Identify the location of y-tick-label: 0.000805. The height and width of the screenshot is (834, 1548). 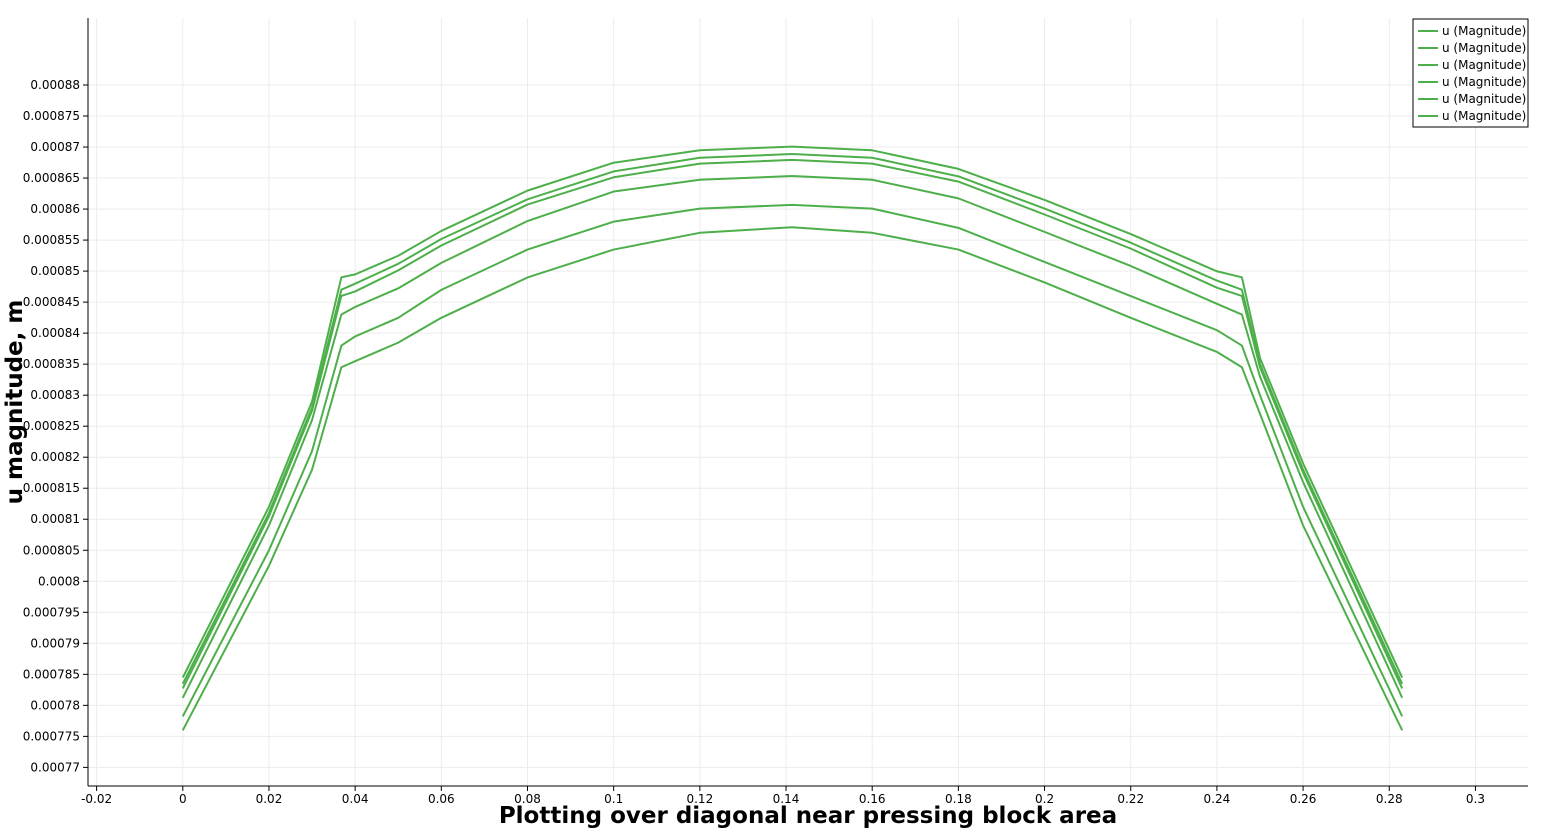
(51, 550).